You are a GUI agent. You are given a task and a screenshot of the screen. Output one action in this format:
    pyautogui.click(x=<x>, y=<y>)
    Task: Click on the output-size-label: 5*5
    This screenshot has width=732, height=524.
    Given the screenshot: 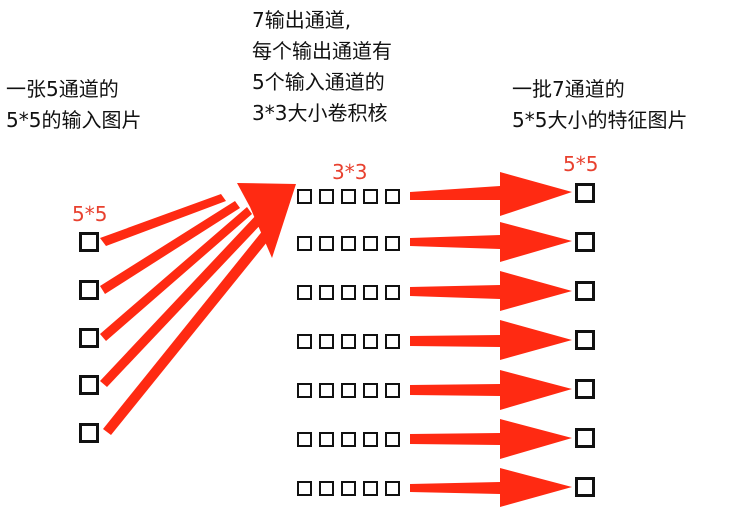 What is the action you would take?
    pyautogui.click(x=581, y=164)
    